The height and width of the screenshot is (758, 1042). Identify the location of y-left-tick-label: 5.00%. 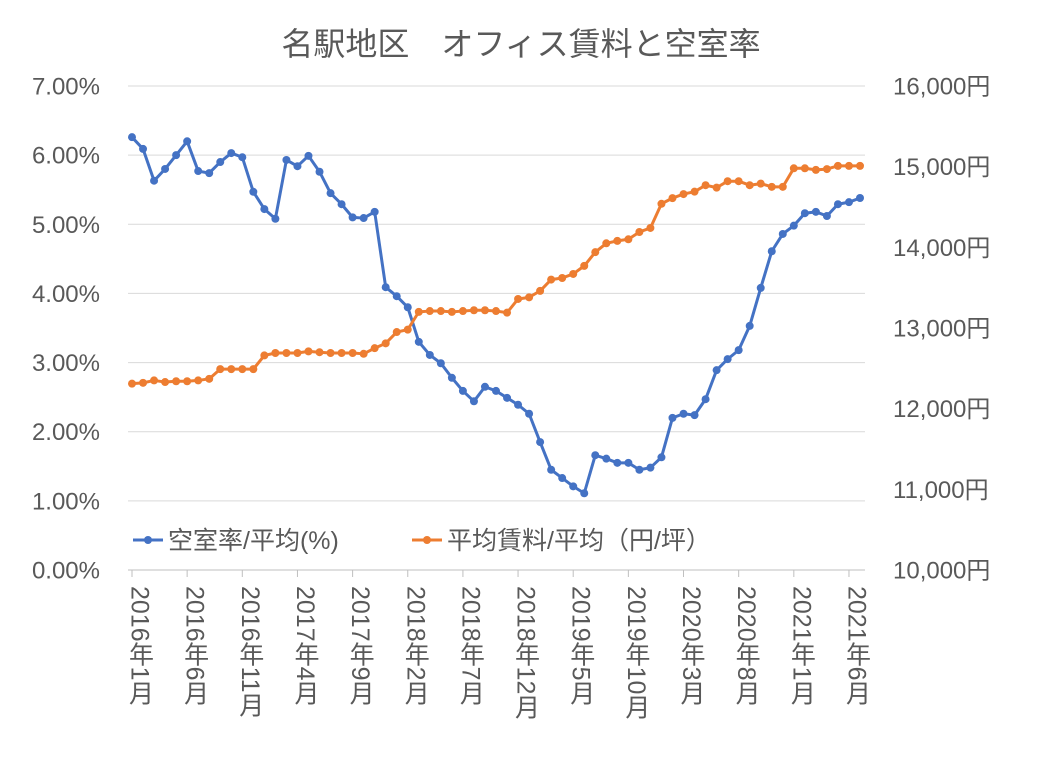
(66, 225).